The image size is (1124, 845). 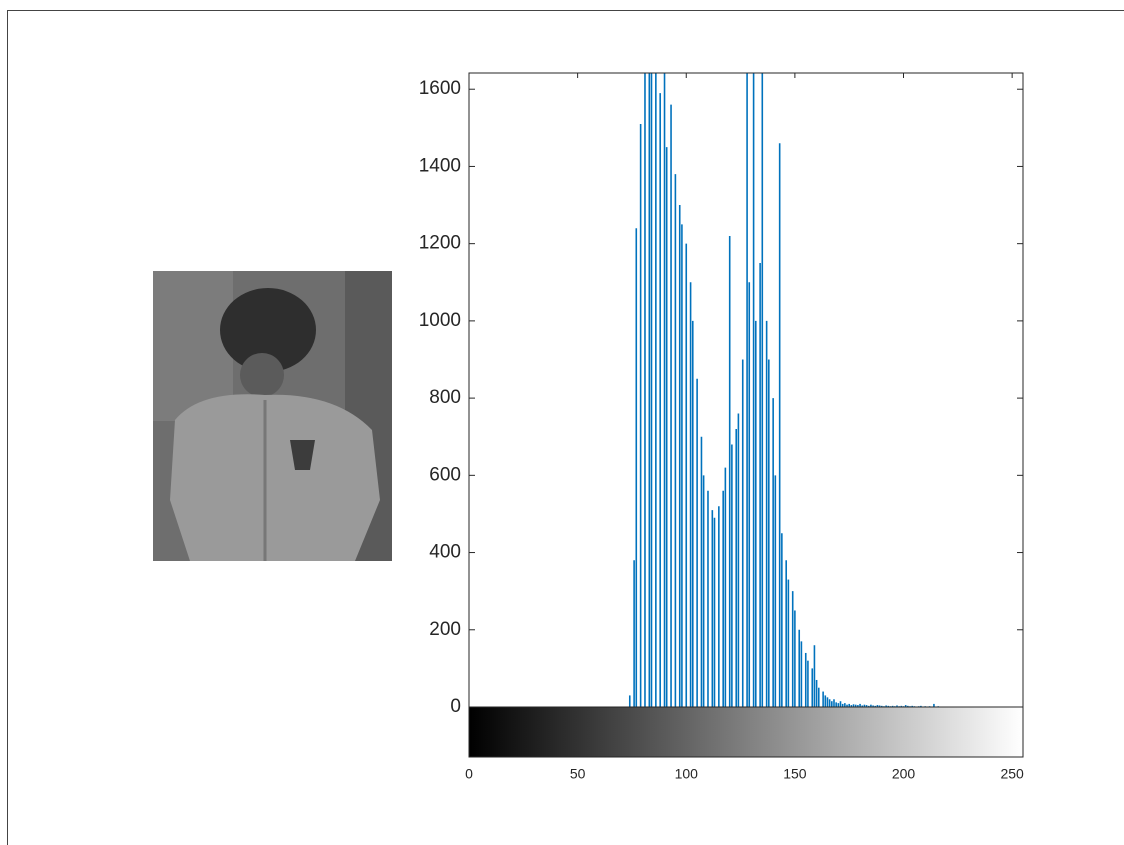 I want to click on y-tick-label: 1200, so click(x=440, y=243).